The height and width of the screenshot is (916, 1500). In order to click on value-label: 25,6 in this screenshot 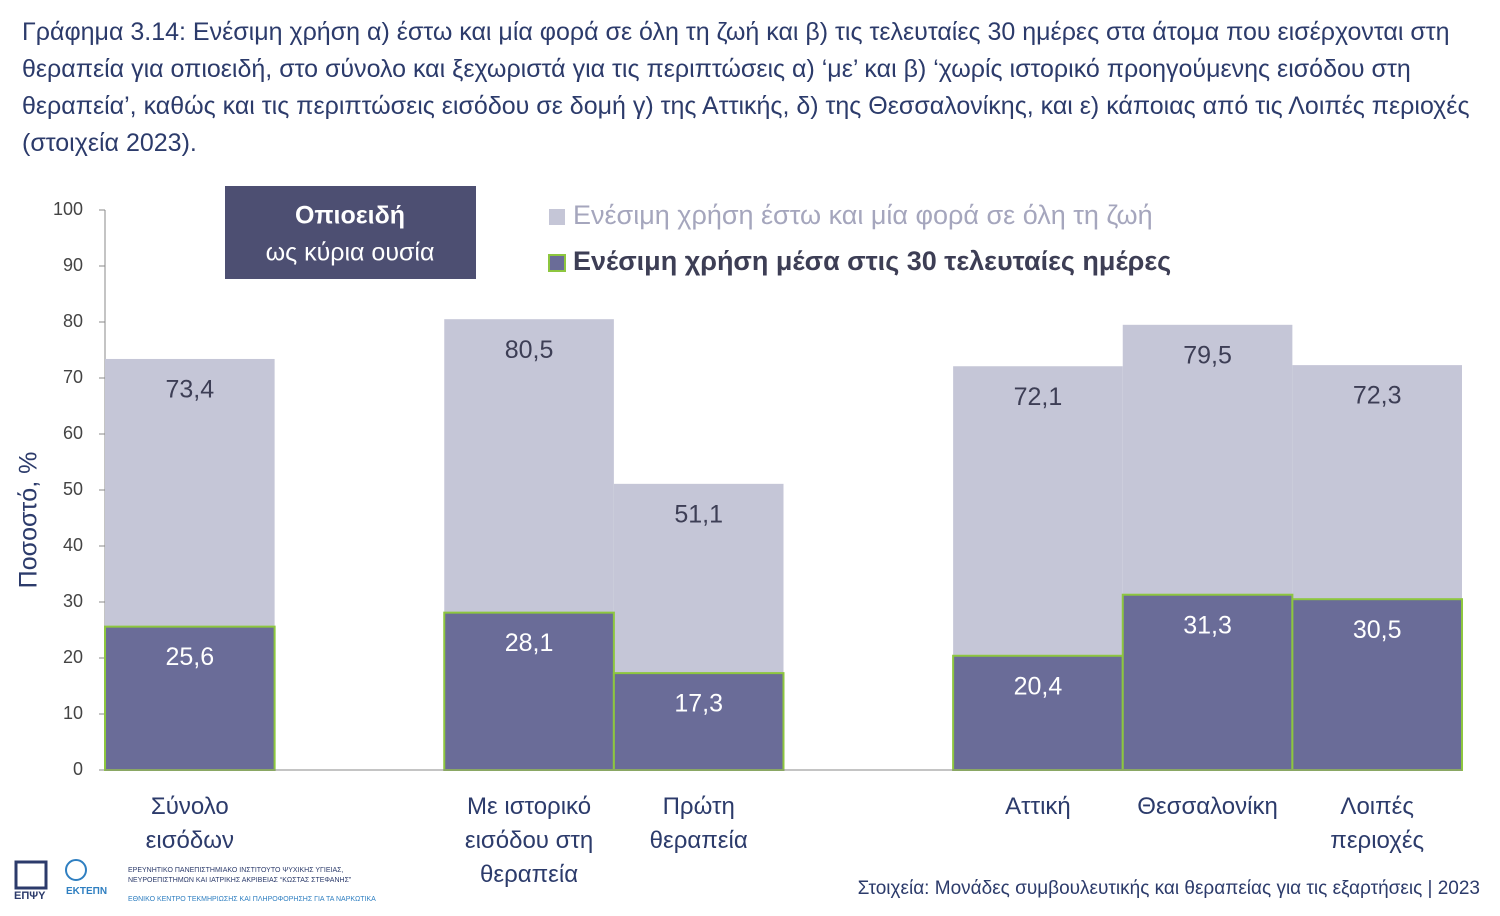, I will do `click(189, 657)`.